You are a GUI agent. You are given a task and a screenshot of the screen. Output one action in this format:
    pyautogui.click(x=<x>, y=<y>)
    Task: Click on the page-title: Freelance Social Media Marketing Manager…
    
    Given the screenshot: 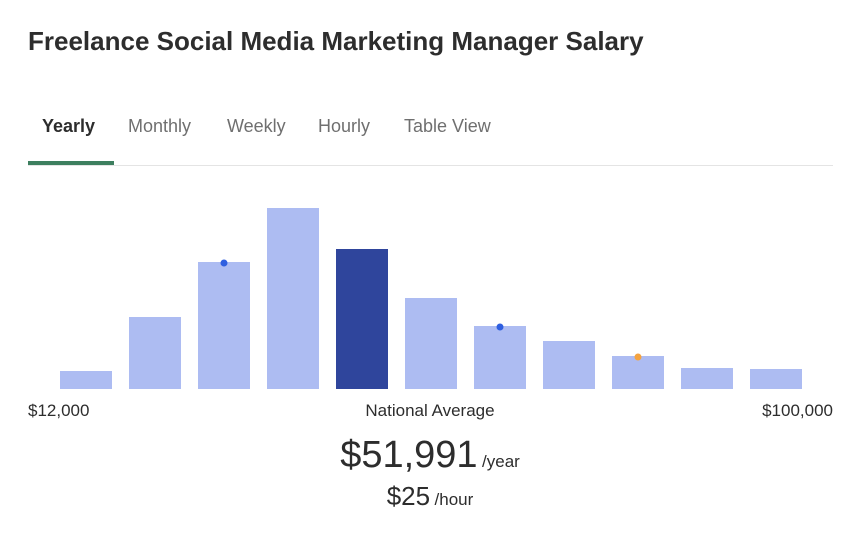 What is the action you would take?
    pyautogui.click(x=336, y=41)
    